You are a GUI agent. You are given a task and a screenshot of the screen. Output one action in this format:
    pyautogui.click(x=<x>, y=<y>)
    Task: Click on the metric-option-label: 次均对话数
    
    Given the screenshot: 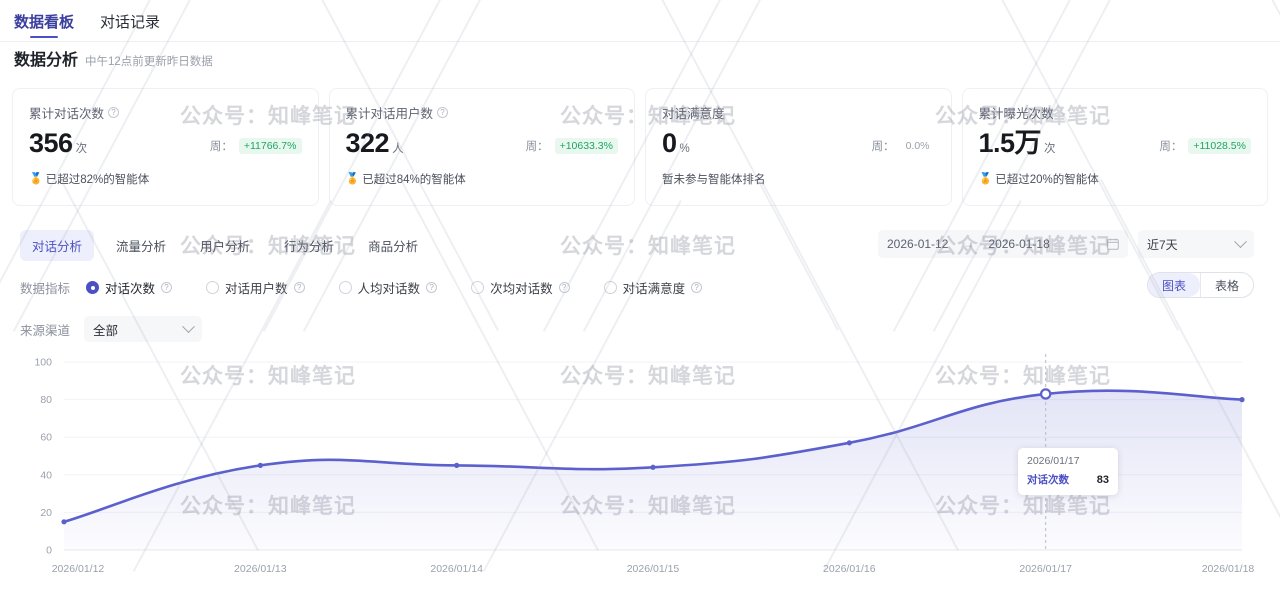 What is the action you would take?
    pyautogui.click(x=521, y=289)
    